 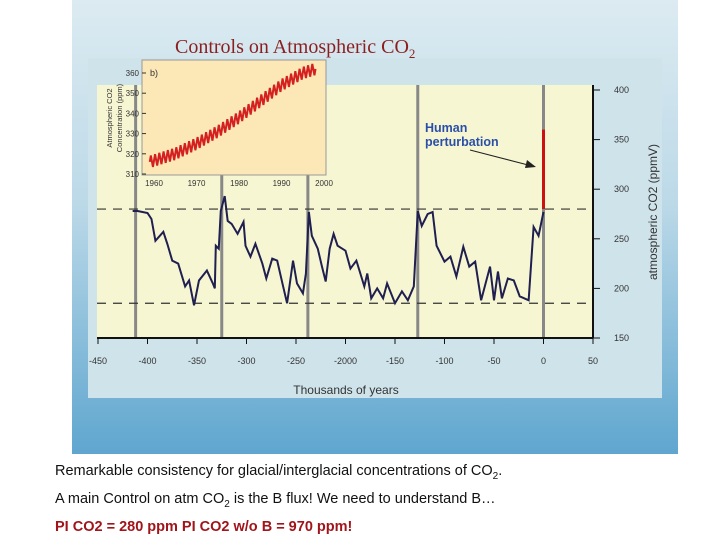 I want to click on arrow-head-icon, so click(x=530, y=164).